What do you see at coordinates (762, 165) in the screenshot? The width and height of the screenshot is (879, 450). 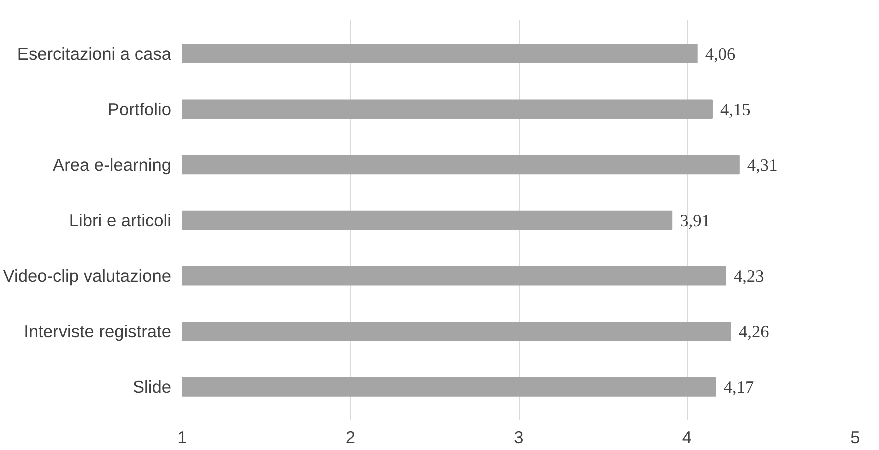 I see `data-label: 4,31` at bounding box center [762, 165].